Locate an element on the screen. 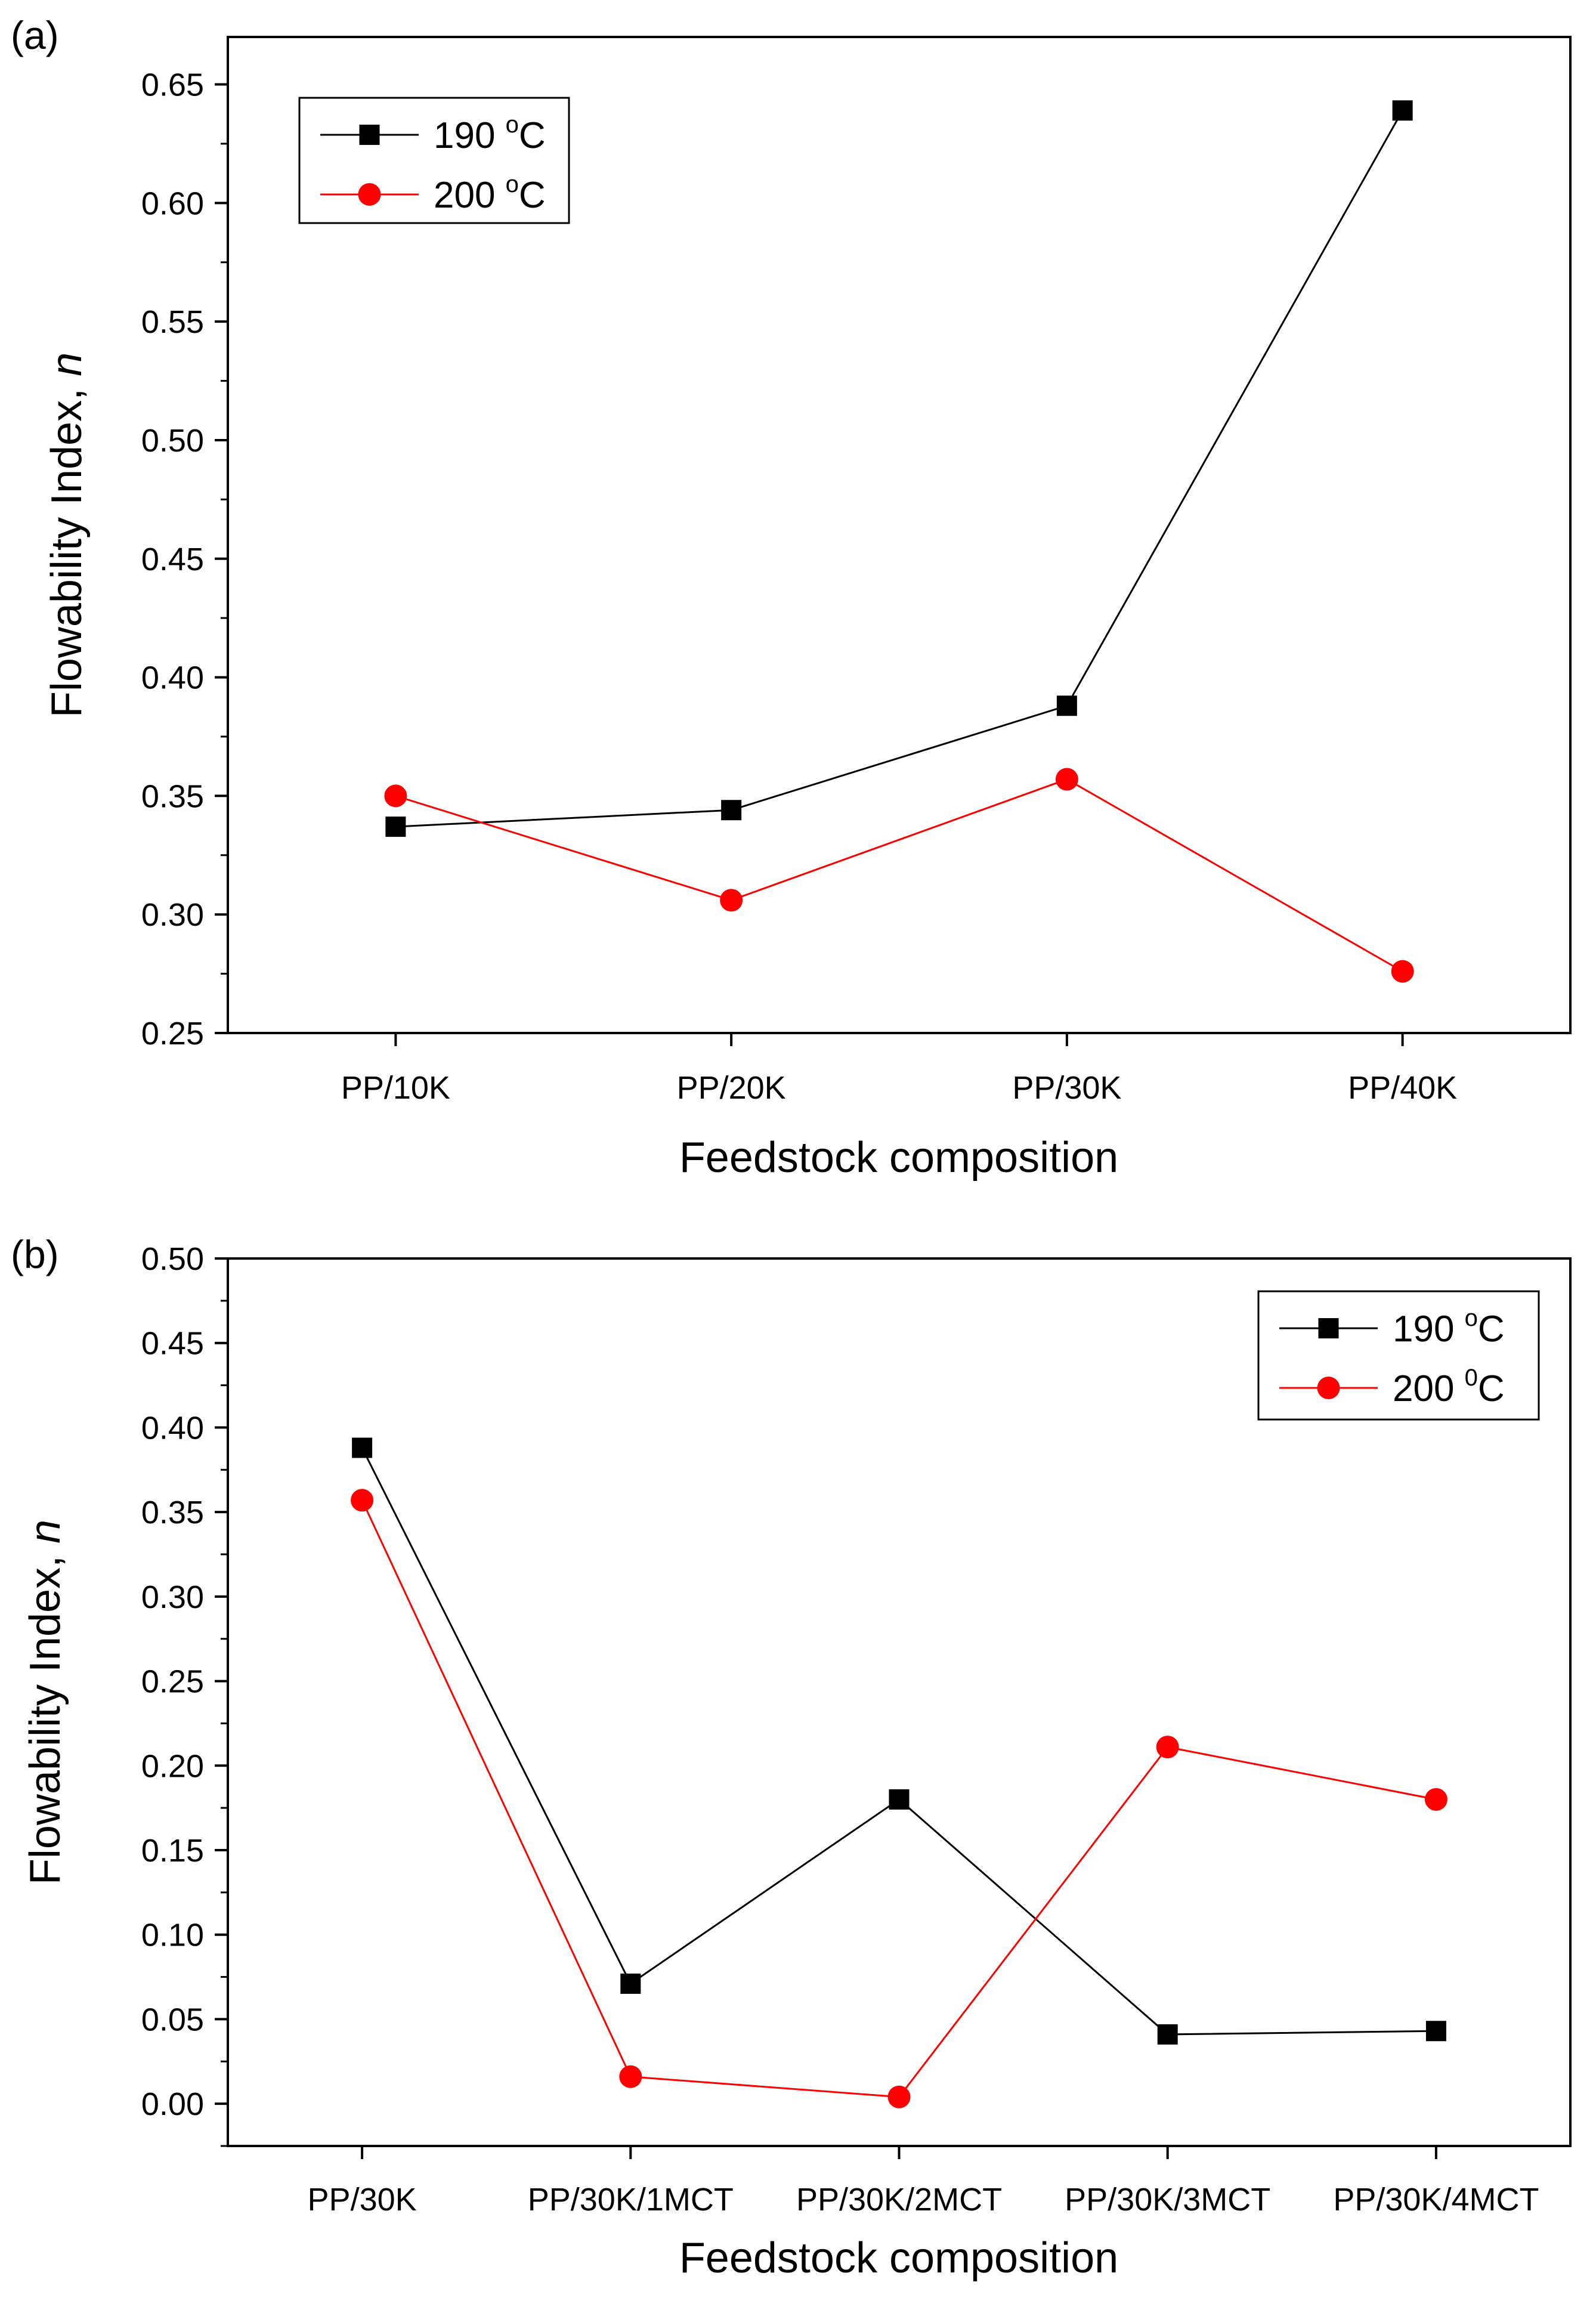 This screenshot has height=2310, width=1596. legend-label: 200 oC is located at coordinates (490, 194).